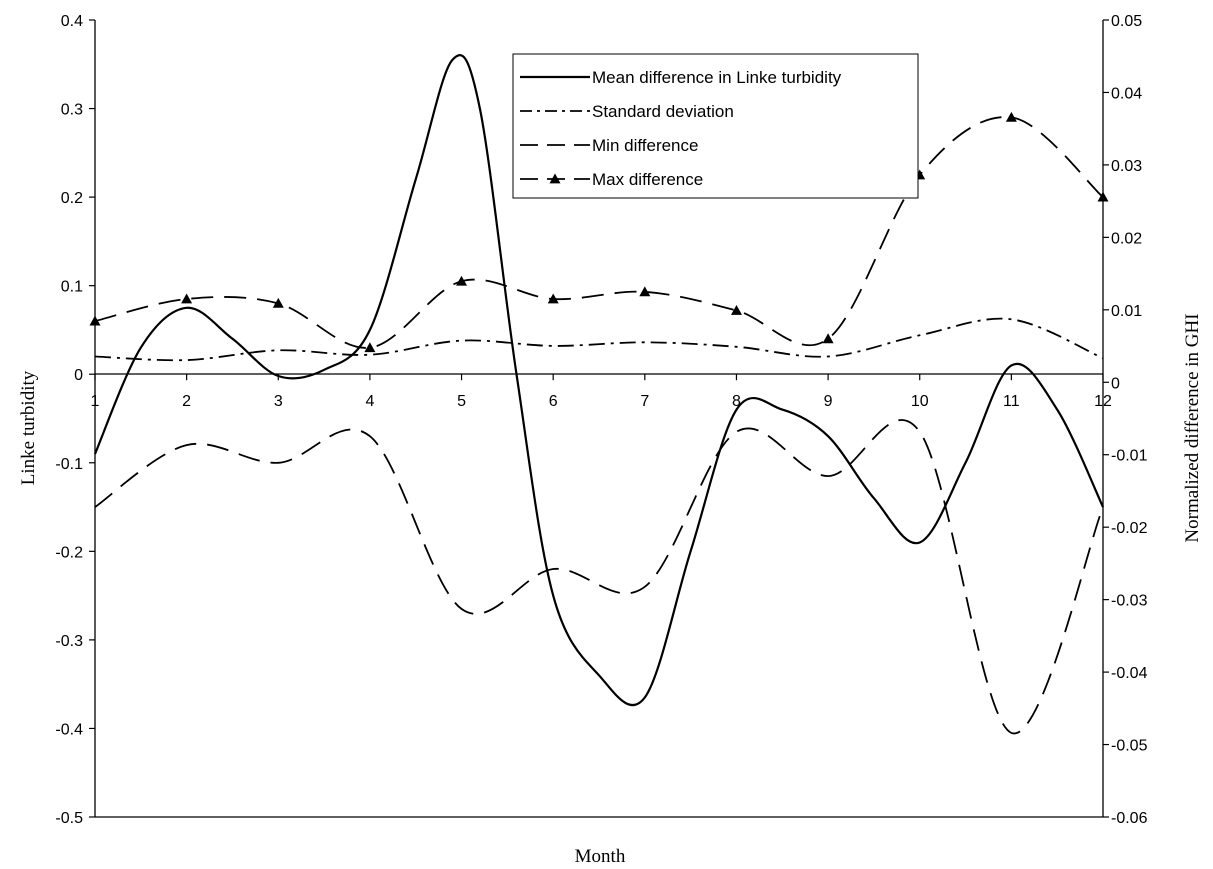 The width and height of the screenshot is (1213, 869). What do you see at coordinates (69, 729) in the screenshot?
I see `y-tick-label: -0.4` at bounding box center [69, 729].